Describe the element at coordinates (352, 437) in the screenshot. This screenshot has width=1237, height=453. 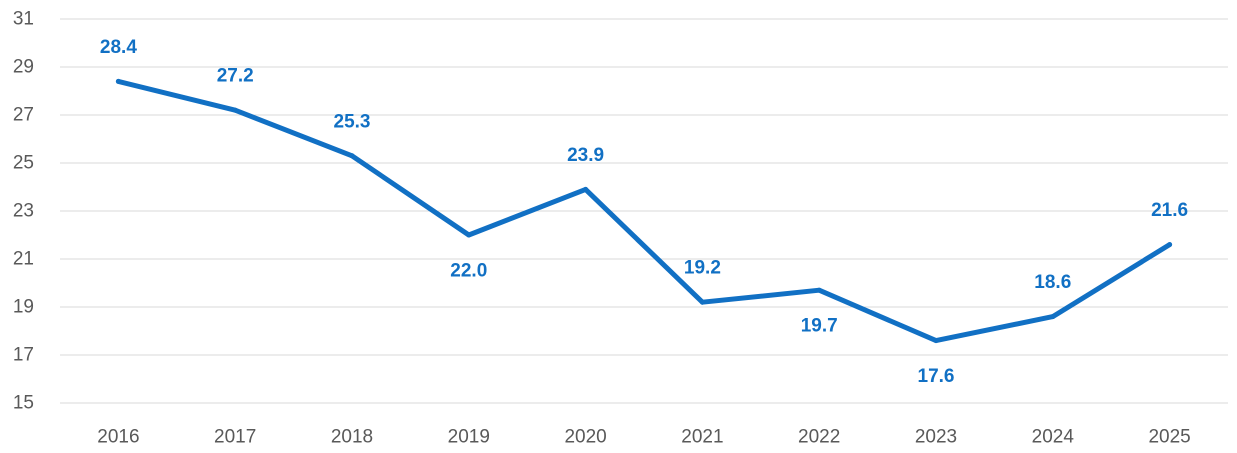
I see `x-tick-label: 2018` at that location.